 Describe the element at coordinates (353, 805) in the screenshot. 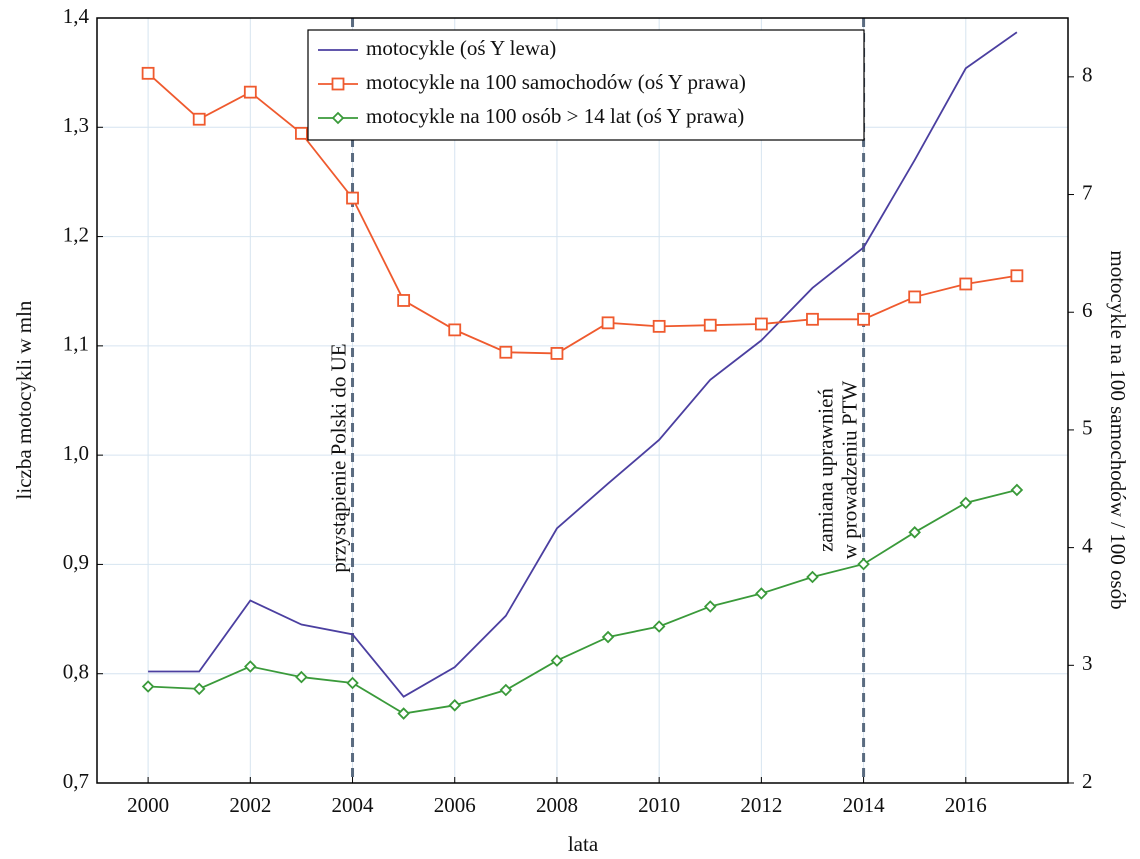

I see `x-tick-label: 2004` at that location.